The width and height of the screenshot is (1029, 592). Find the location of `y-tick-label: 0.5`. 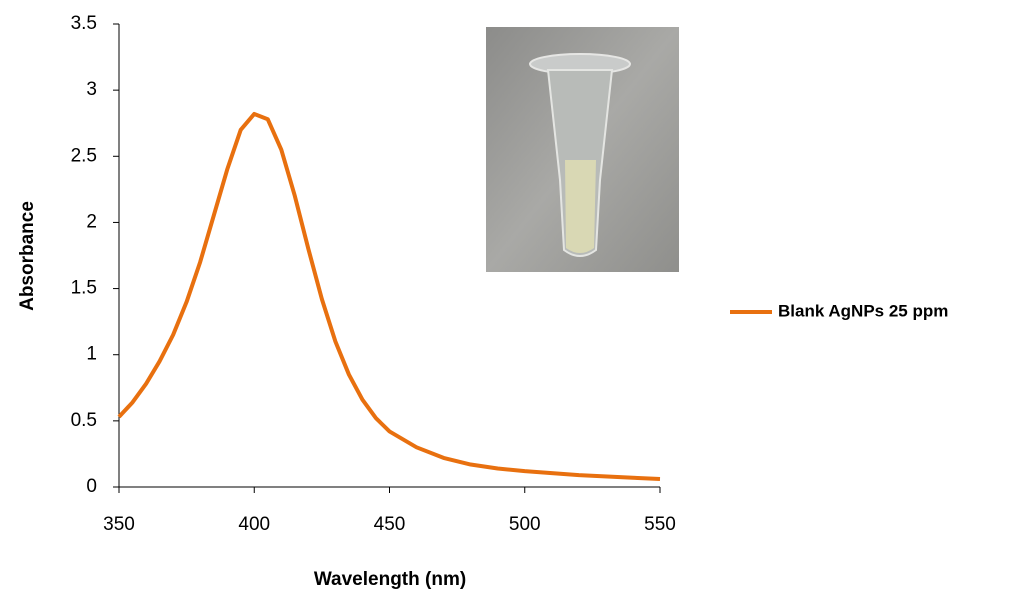

y-tick-label: 0.5 is located at coordinates (84, 420).